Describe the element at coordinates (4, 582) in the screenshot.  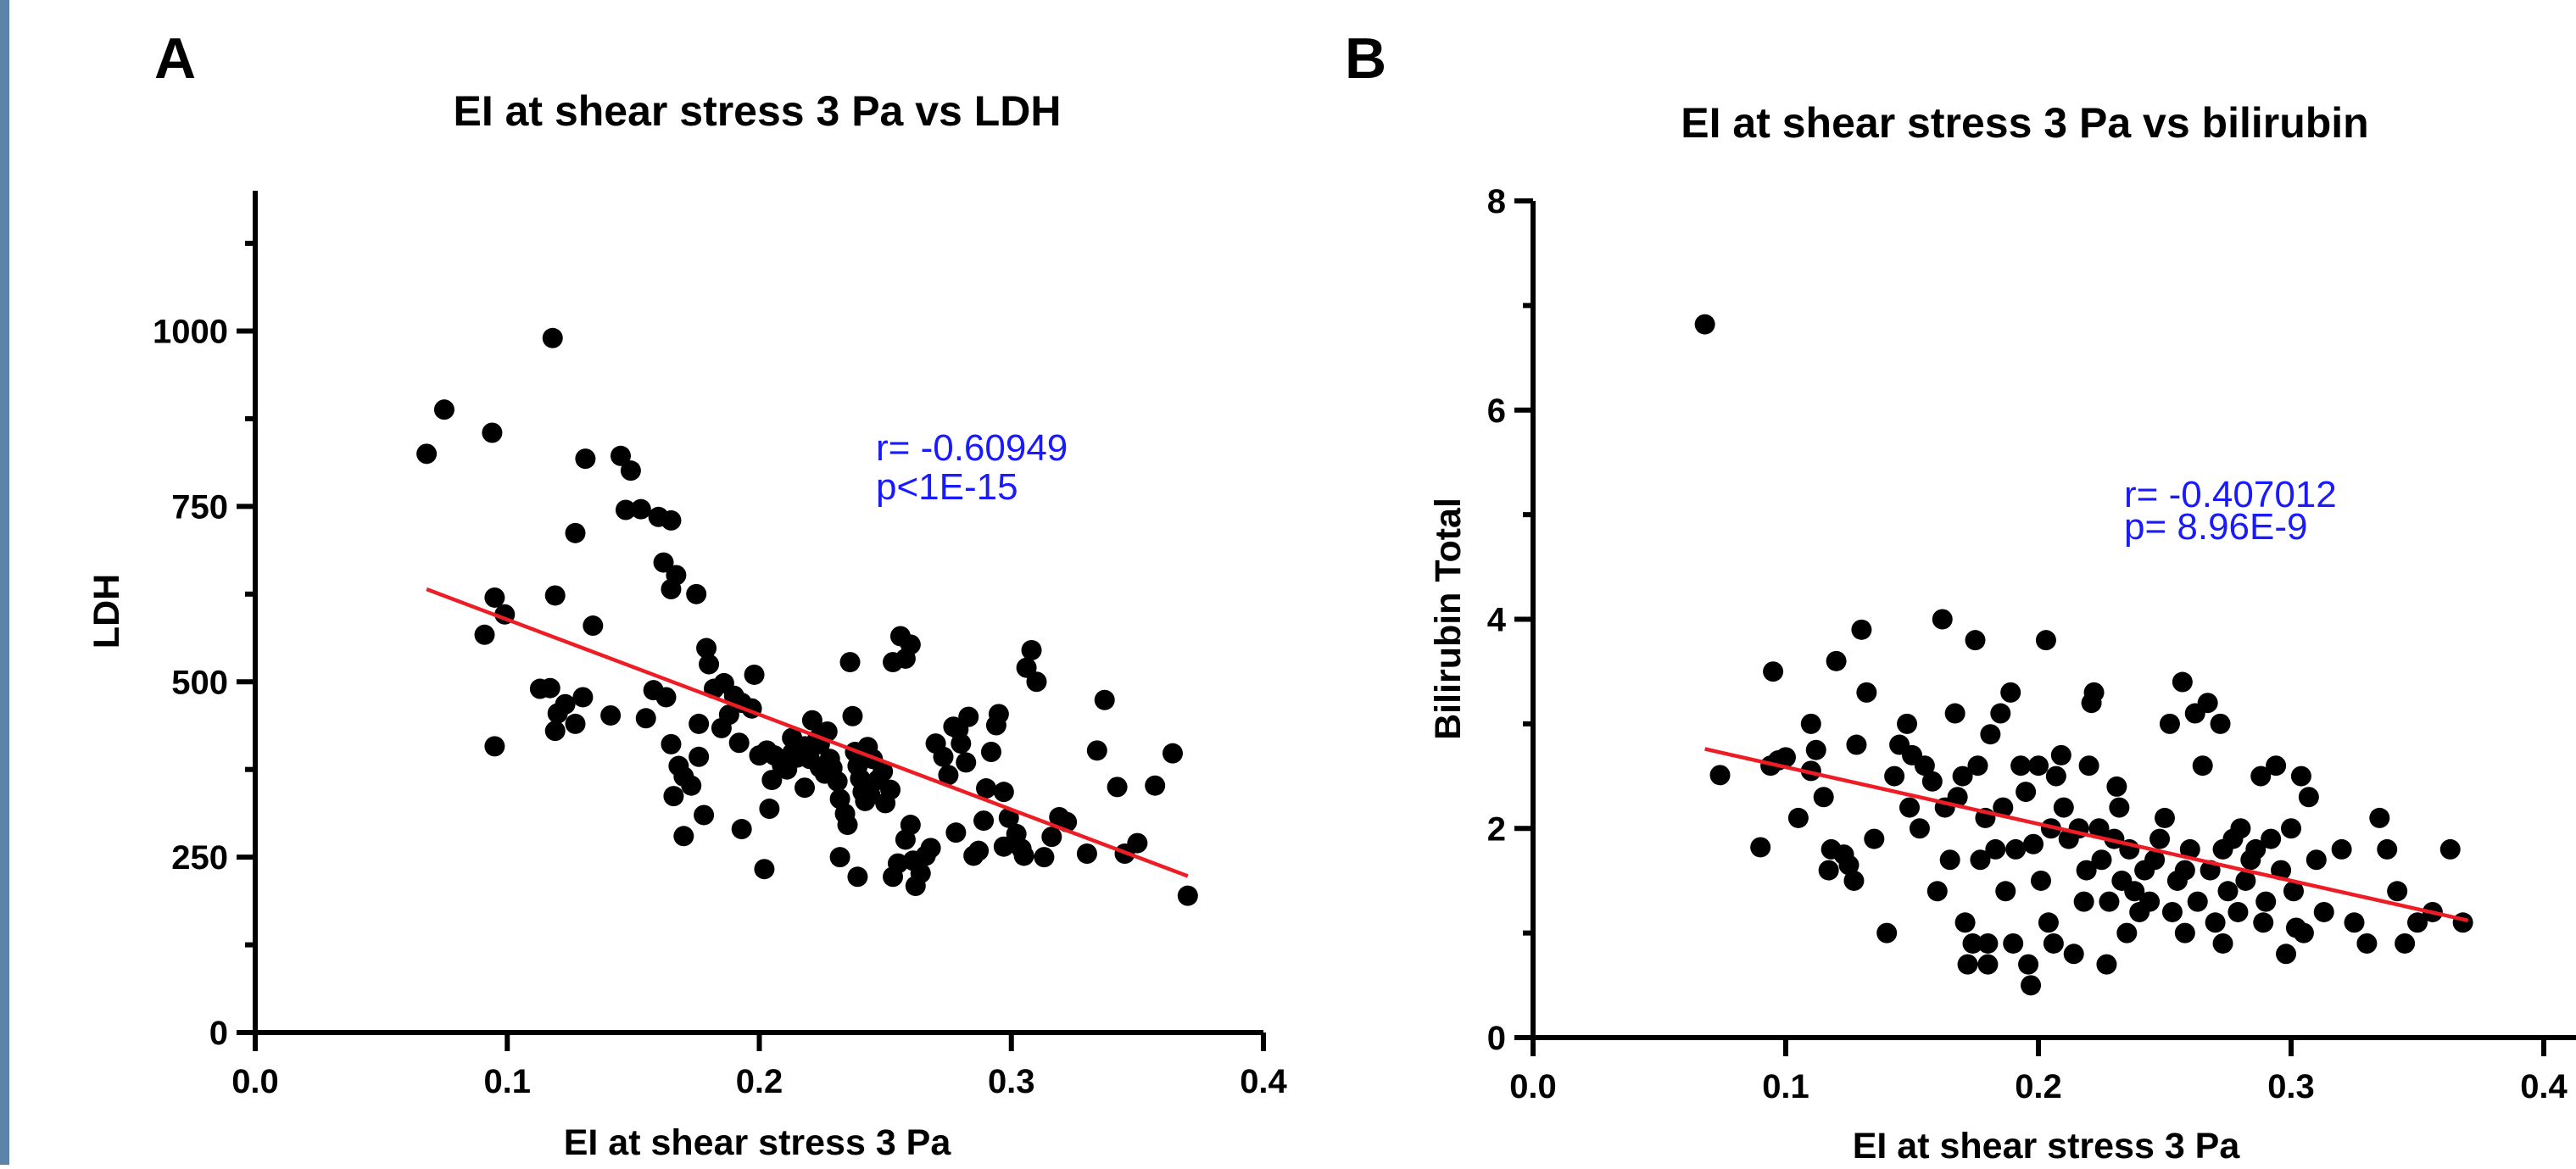
I see `left-border` at that location.